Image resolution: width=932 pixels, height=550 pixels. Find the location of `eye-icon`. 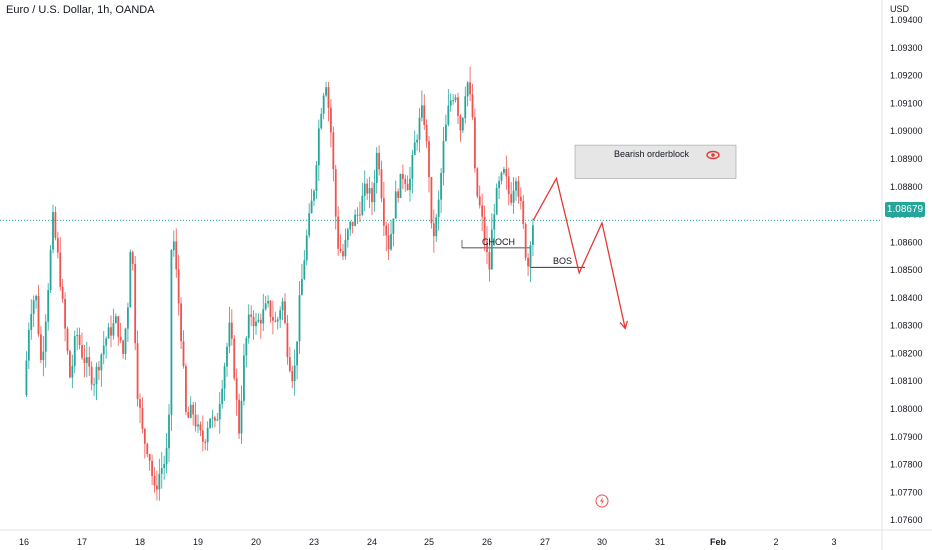

eye-icon is located at coordinates (713, 155).